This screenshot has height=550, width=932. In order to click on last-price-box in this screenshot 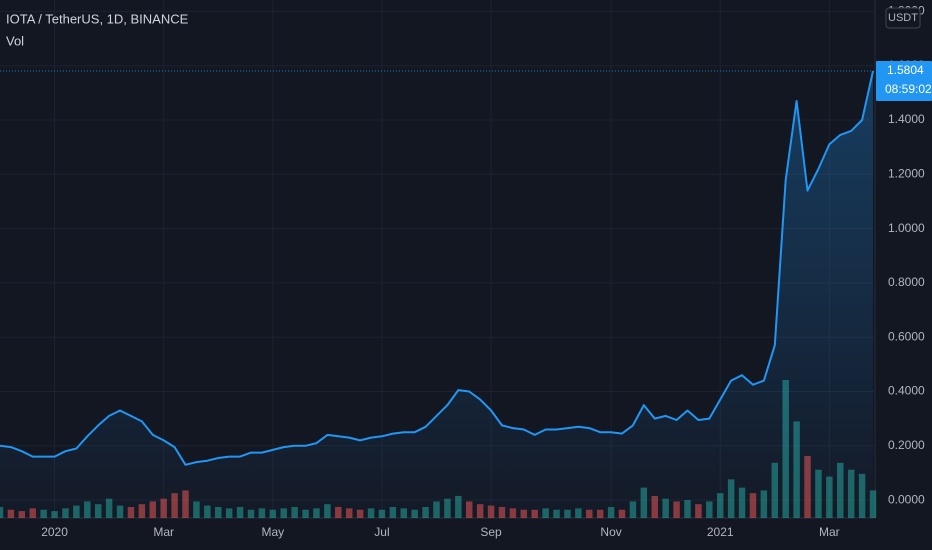, I will do `click(904, 81)`.